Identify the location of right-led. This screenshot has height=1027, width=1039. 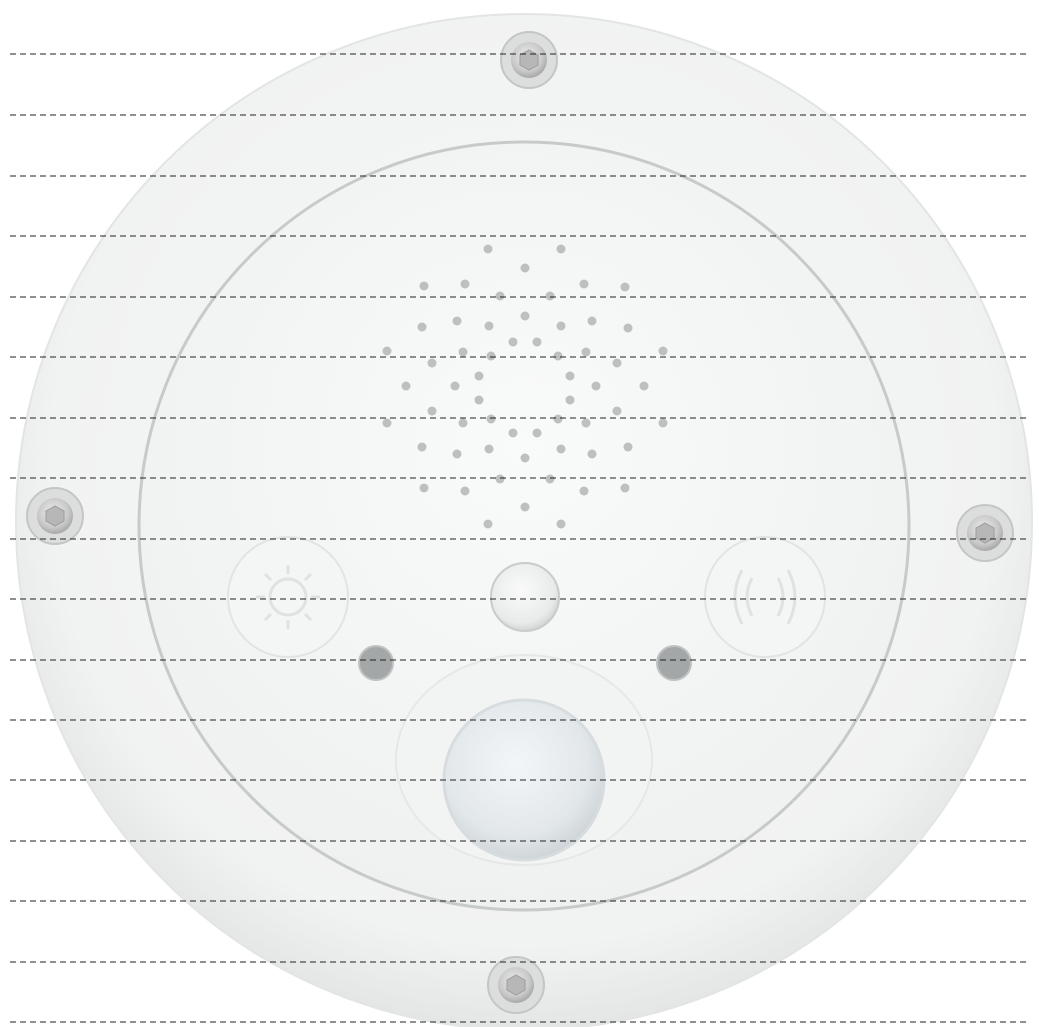
(674, 663).